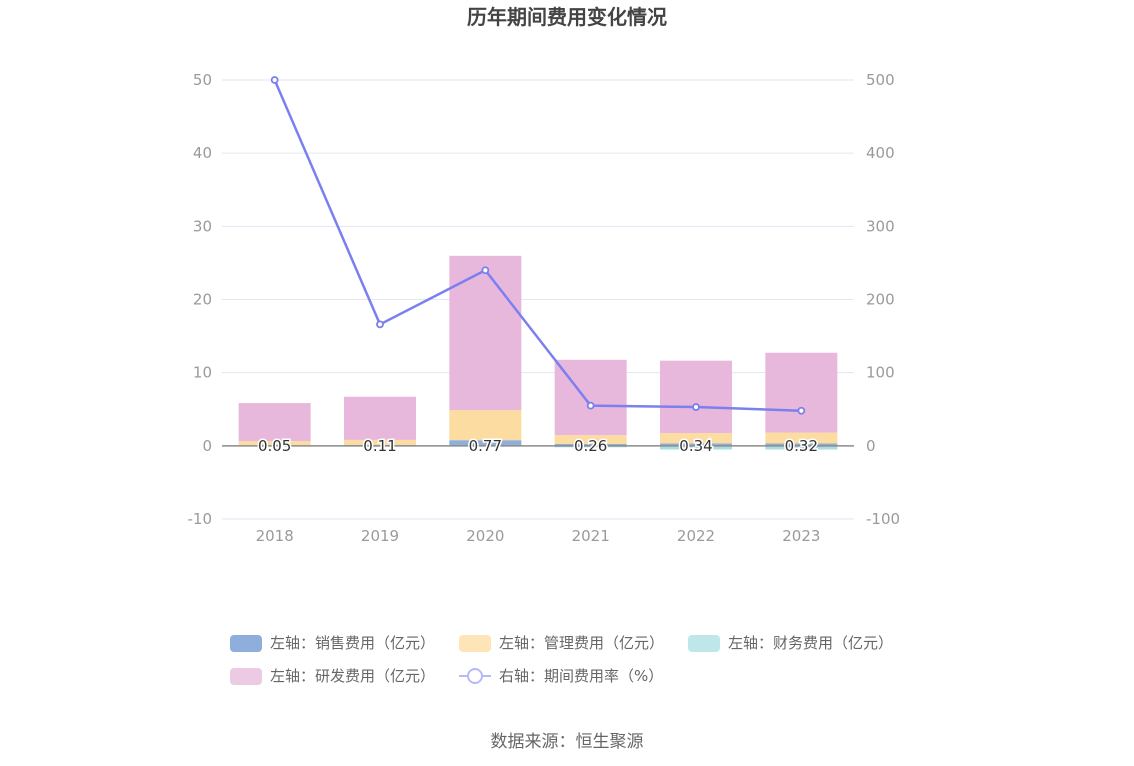 The height and width of the screenshot is (766, 1134). I want to click on right-axis: -100 0 100 200 300 400 500, so click(883, 299).